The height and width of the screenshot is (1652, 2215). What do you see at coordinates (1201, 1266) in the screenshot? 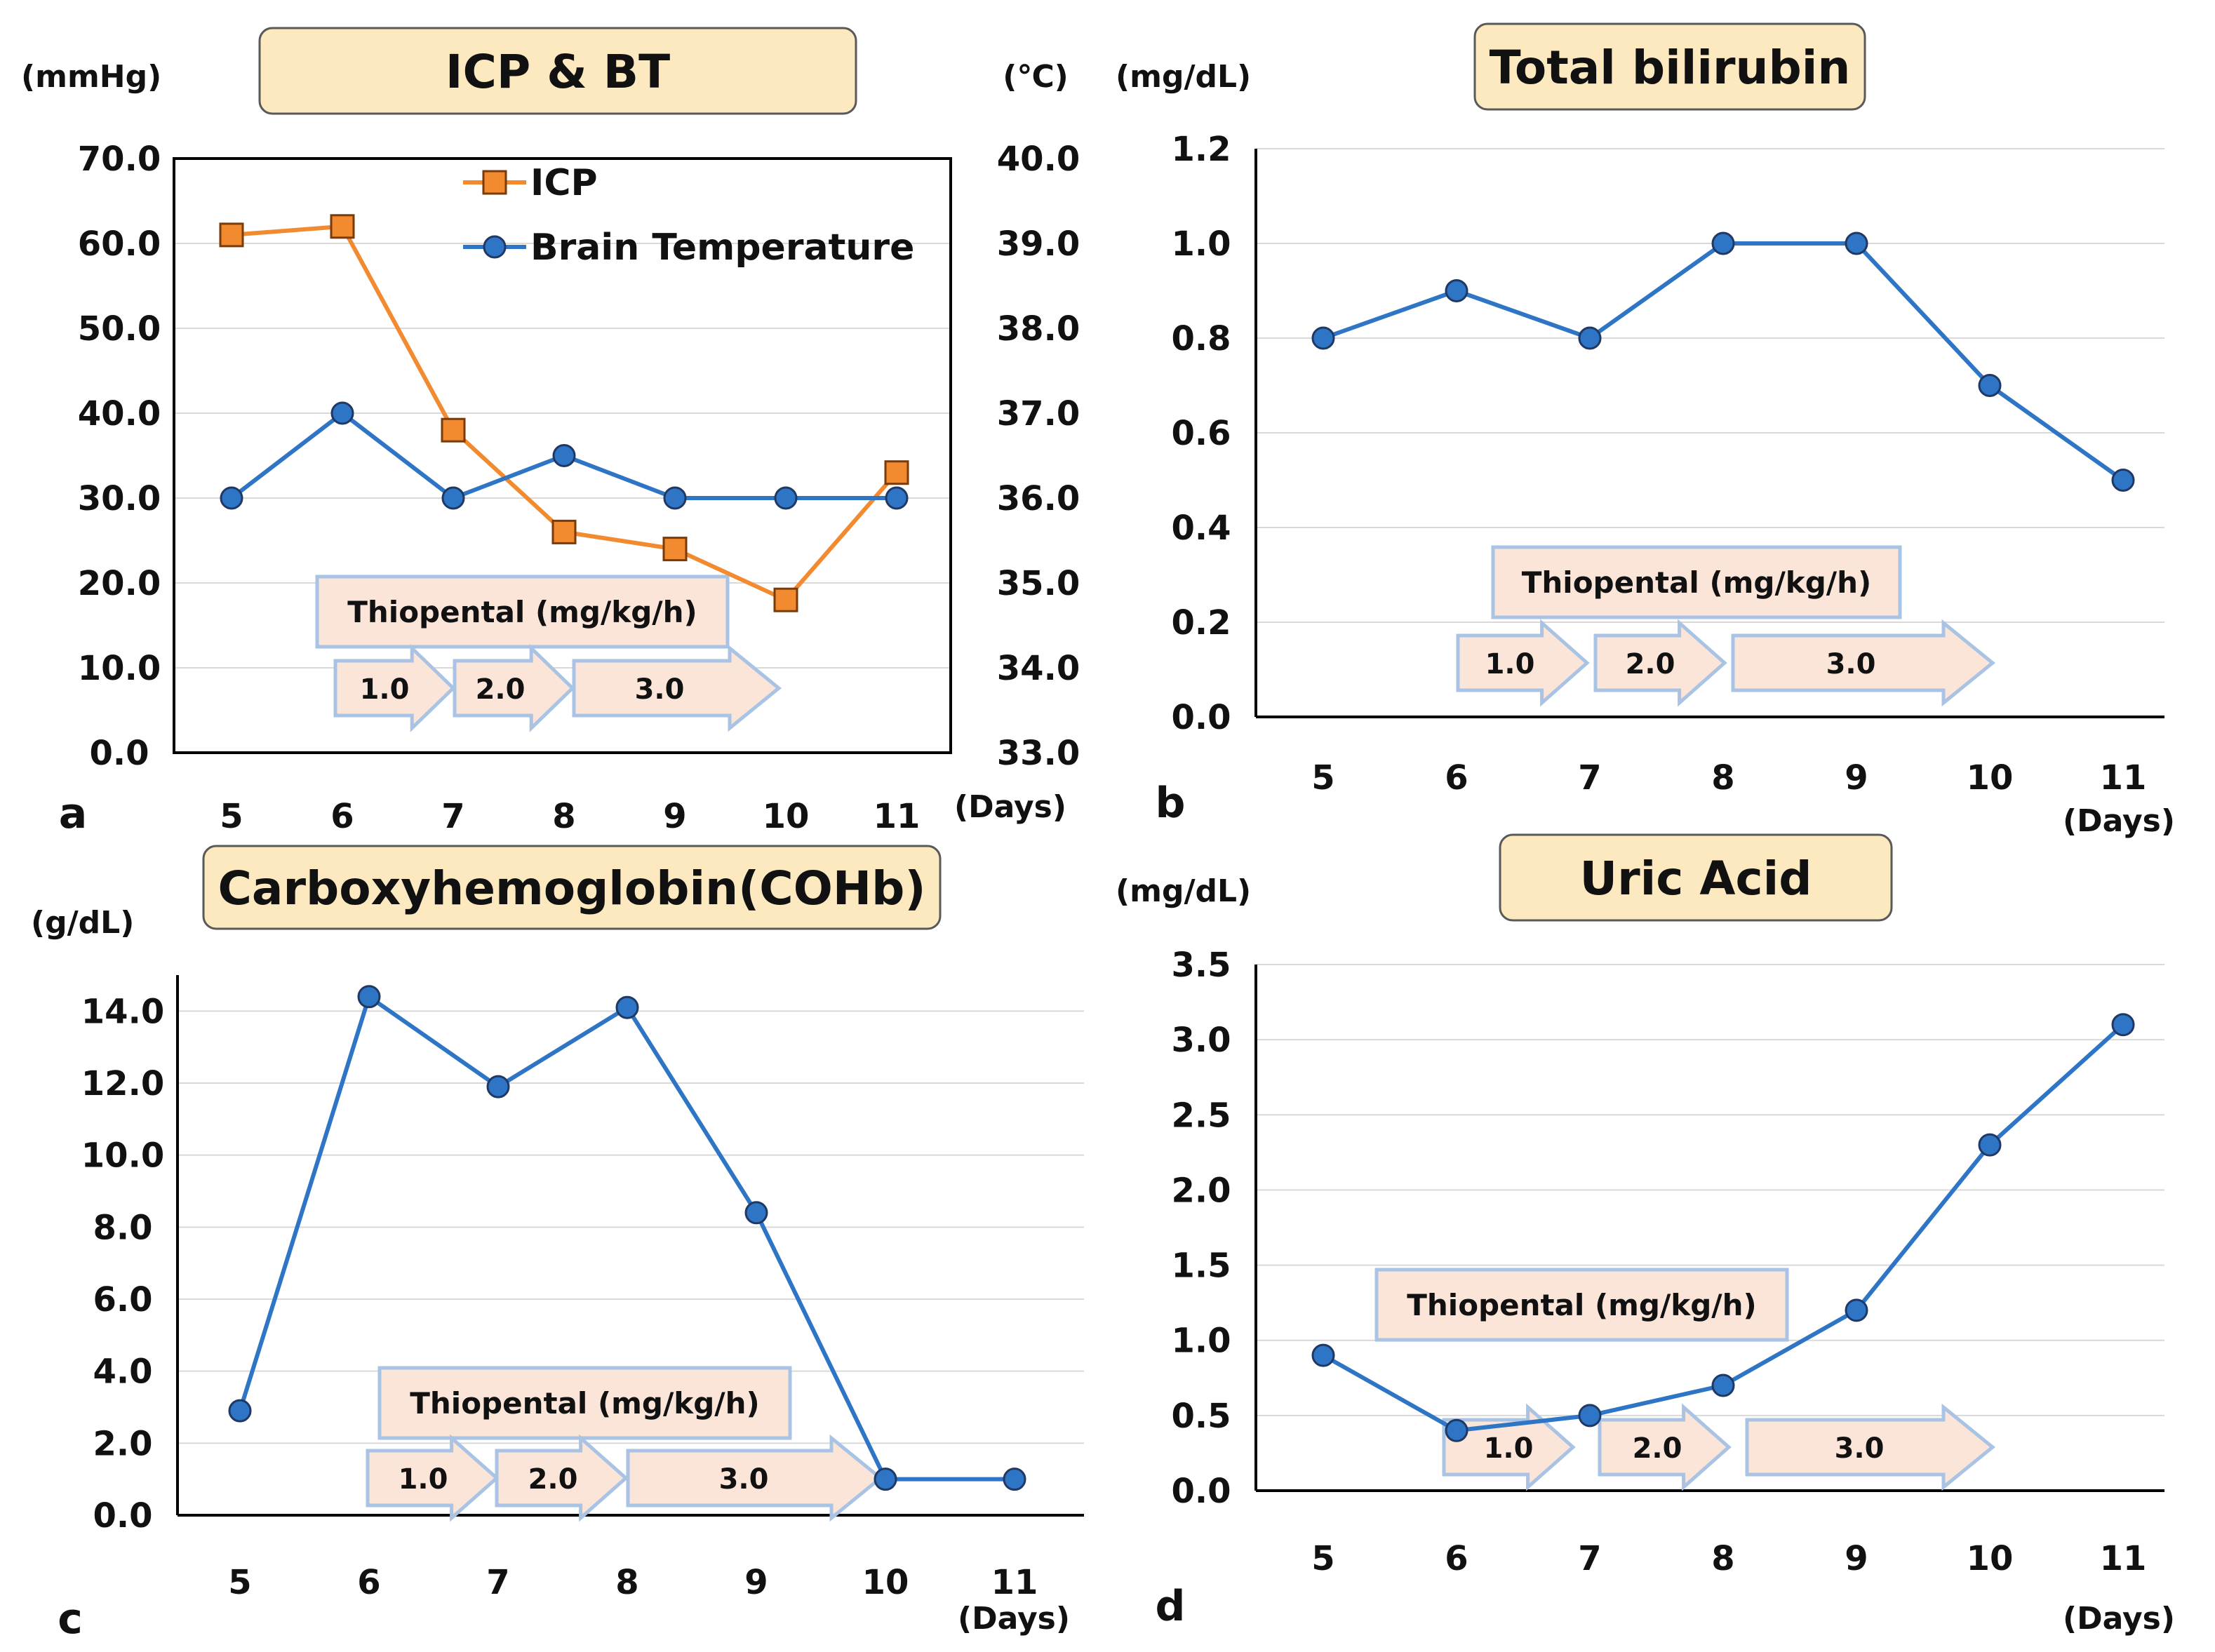
I see `y-tick-label: 1.5` at bounding box center [1201, 1266].